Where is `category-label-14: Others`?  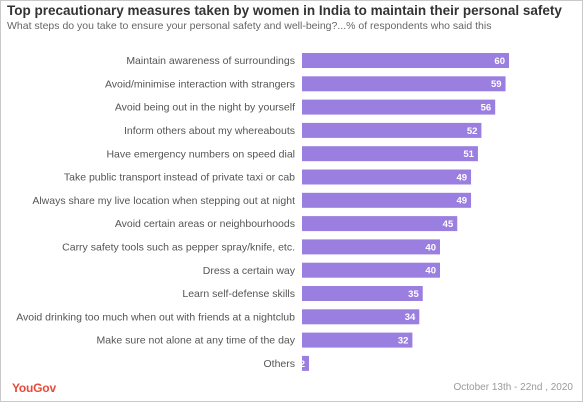
category-label-14: Others is located at coordinates (279, 364).